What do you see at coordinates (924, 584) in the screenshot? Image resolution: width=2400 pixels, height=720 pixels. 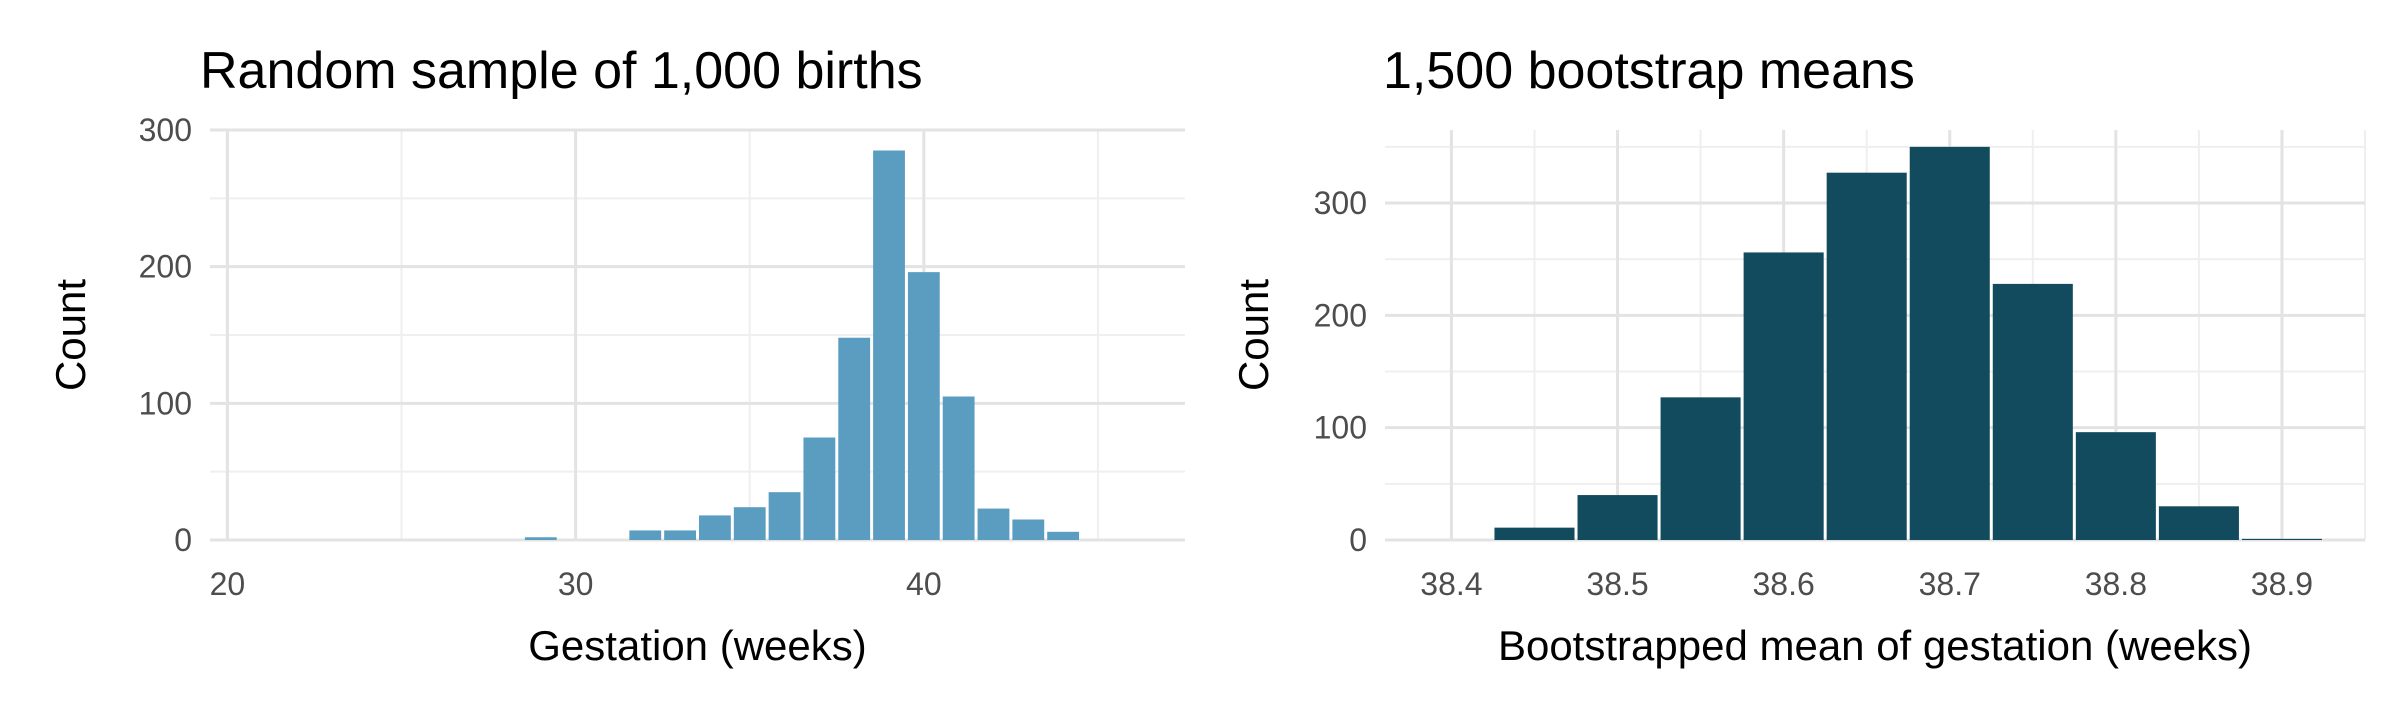 I see `x-tick-label: 40` at bounding box center [924, 584].